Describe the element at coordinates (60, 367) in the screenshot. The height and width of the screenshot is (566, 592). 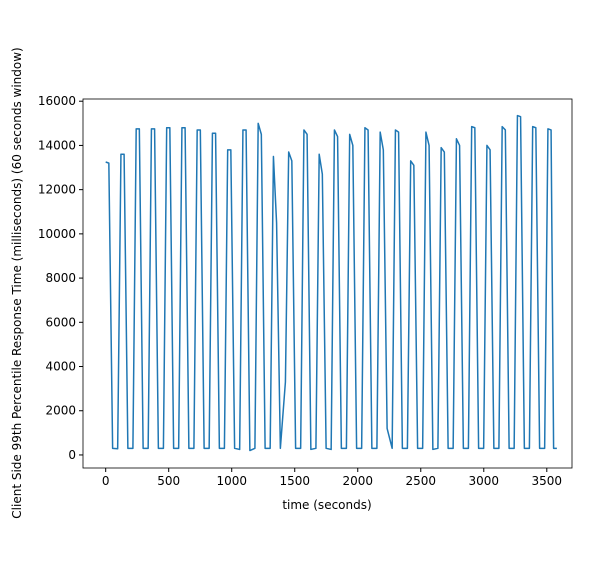
I see `y-tick-label: 4000` at that location.